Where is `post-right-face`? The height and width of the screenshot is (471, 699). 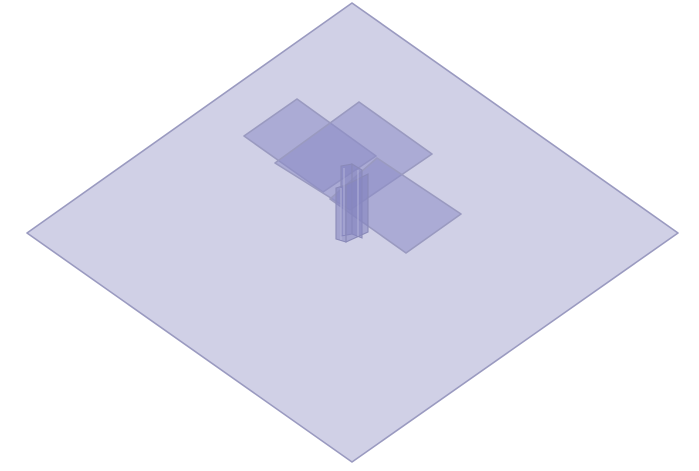
post-right-face is located at coordinates (357, 208).